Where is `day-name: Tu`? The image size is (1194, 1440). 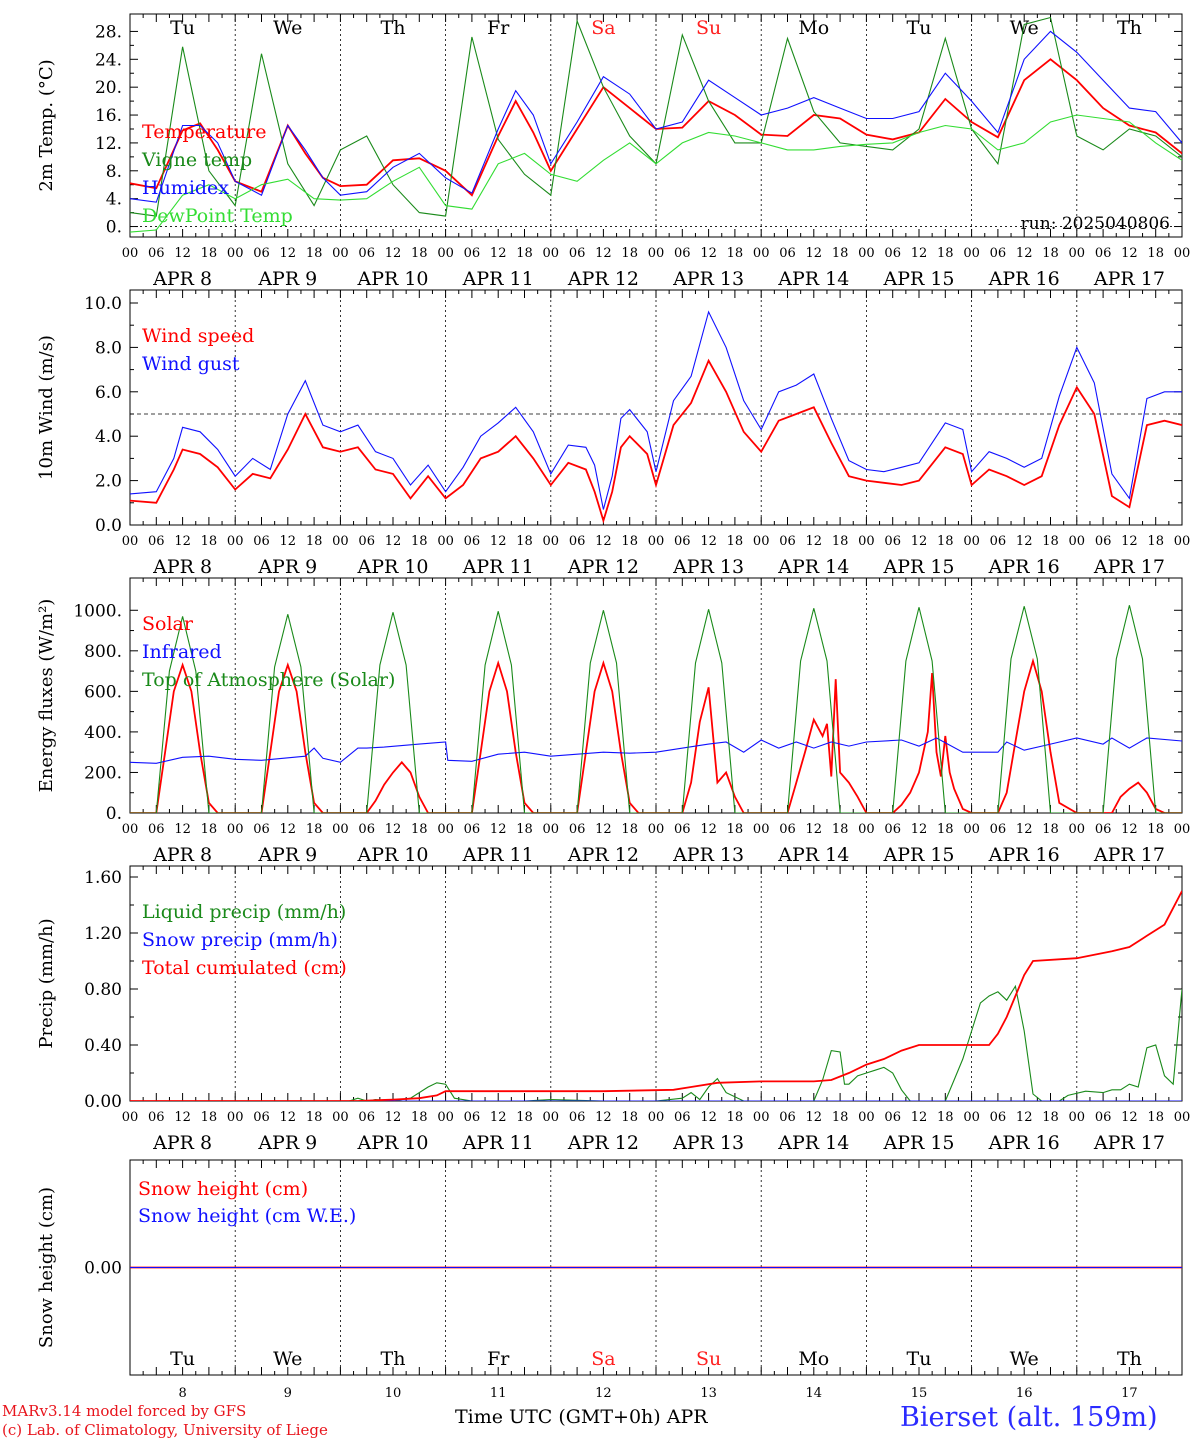
day-name: Tu is located at coordinates (182, 28).